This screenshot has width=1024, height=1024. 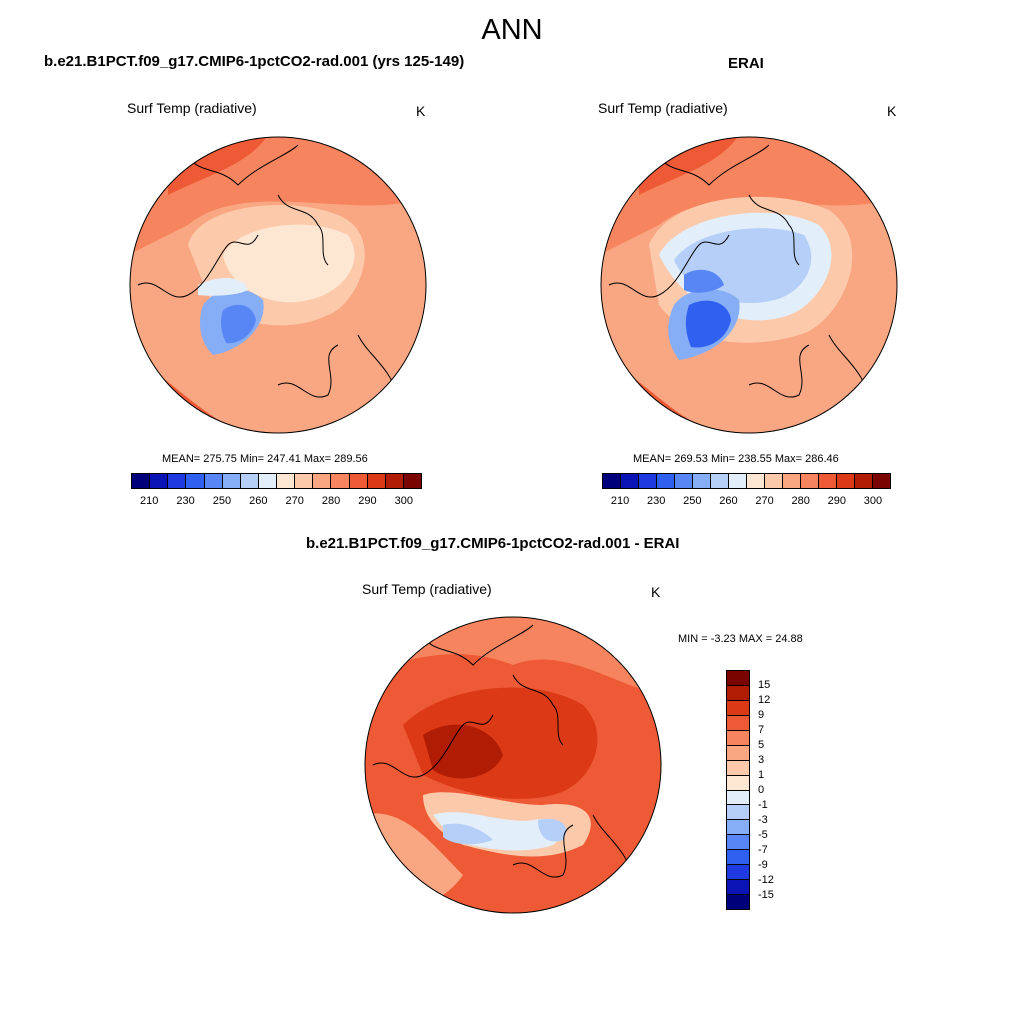 I want to click on colorbar-tick-label: 12, so click(x=764, y=700).